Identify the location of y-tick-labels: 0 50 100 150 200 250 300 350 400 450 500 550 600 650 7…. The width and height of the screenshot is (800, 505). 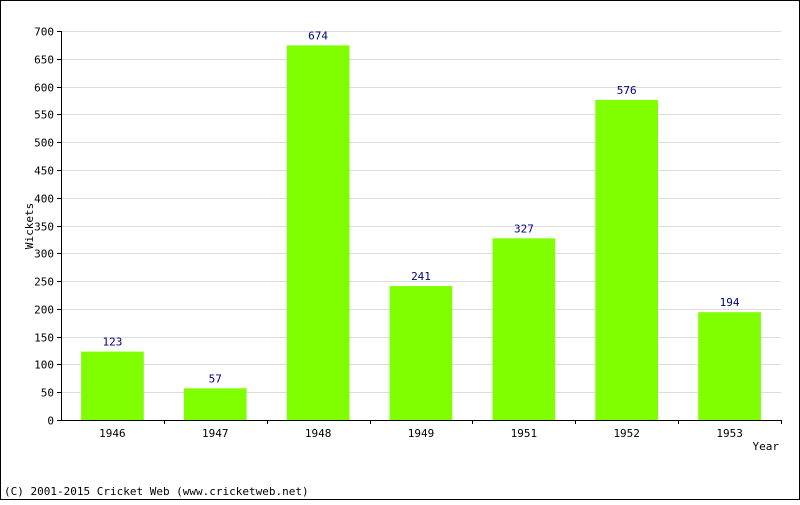
(44, 227).